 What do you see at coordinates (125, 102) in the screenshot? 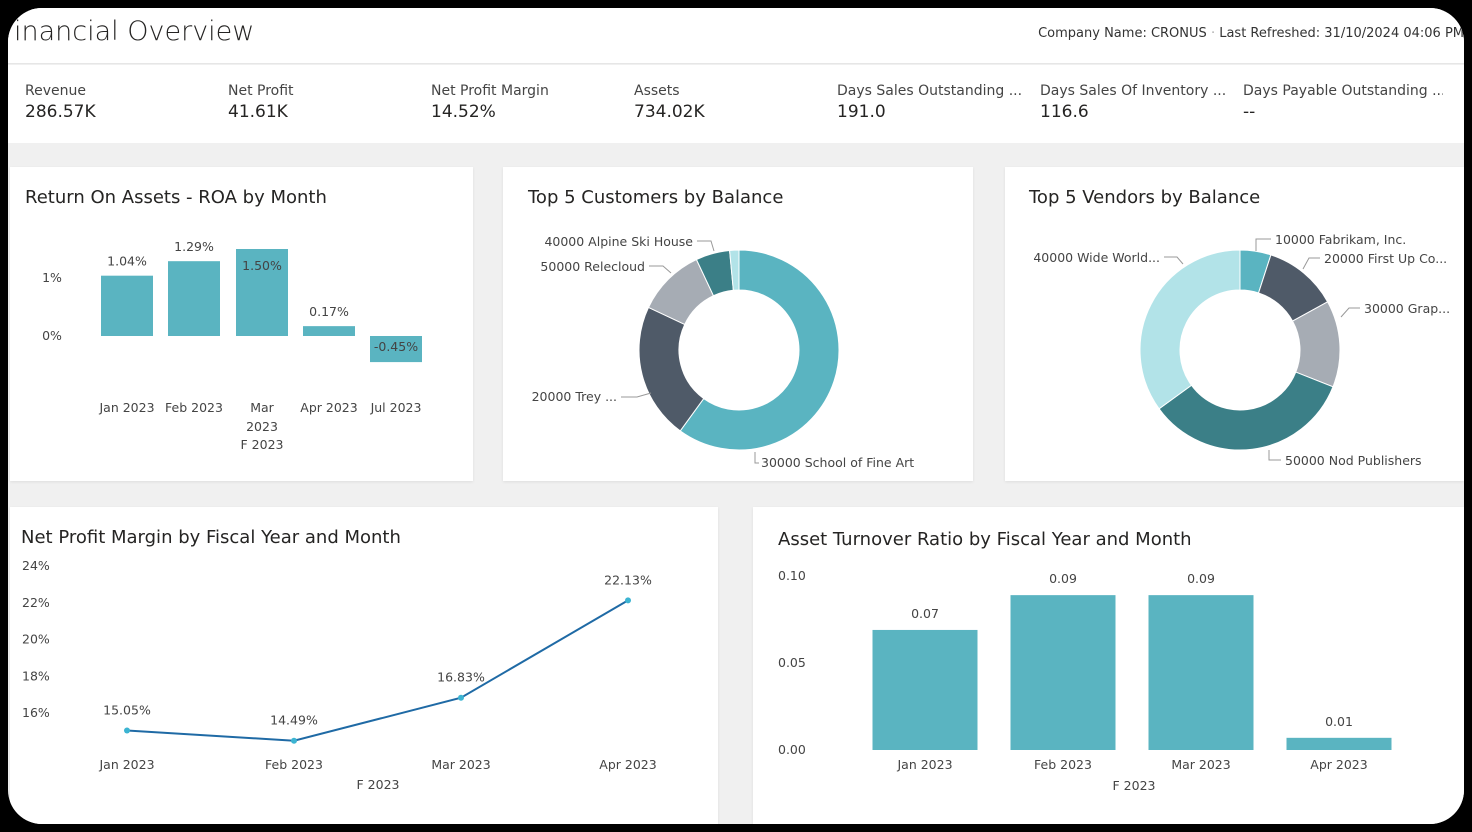
I see `kpi-revenue: Revenue 286.57K` at bounding box center [125, 102].